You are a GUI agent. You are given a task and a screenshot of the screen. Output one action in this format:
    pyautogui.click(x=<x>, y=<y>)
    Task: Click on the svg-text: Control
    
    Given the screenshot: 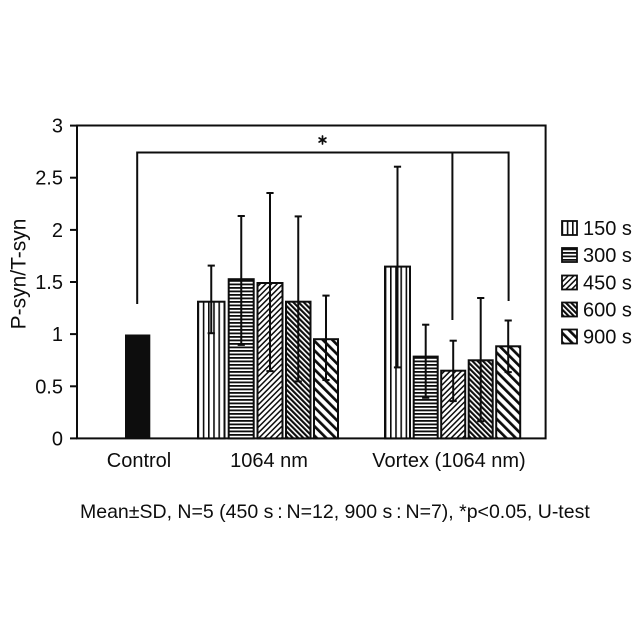 What is the action you would take?
    pyautogui.click(x=139, y=461)
    